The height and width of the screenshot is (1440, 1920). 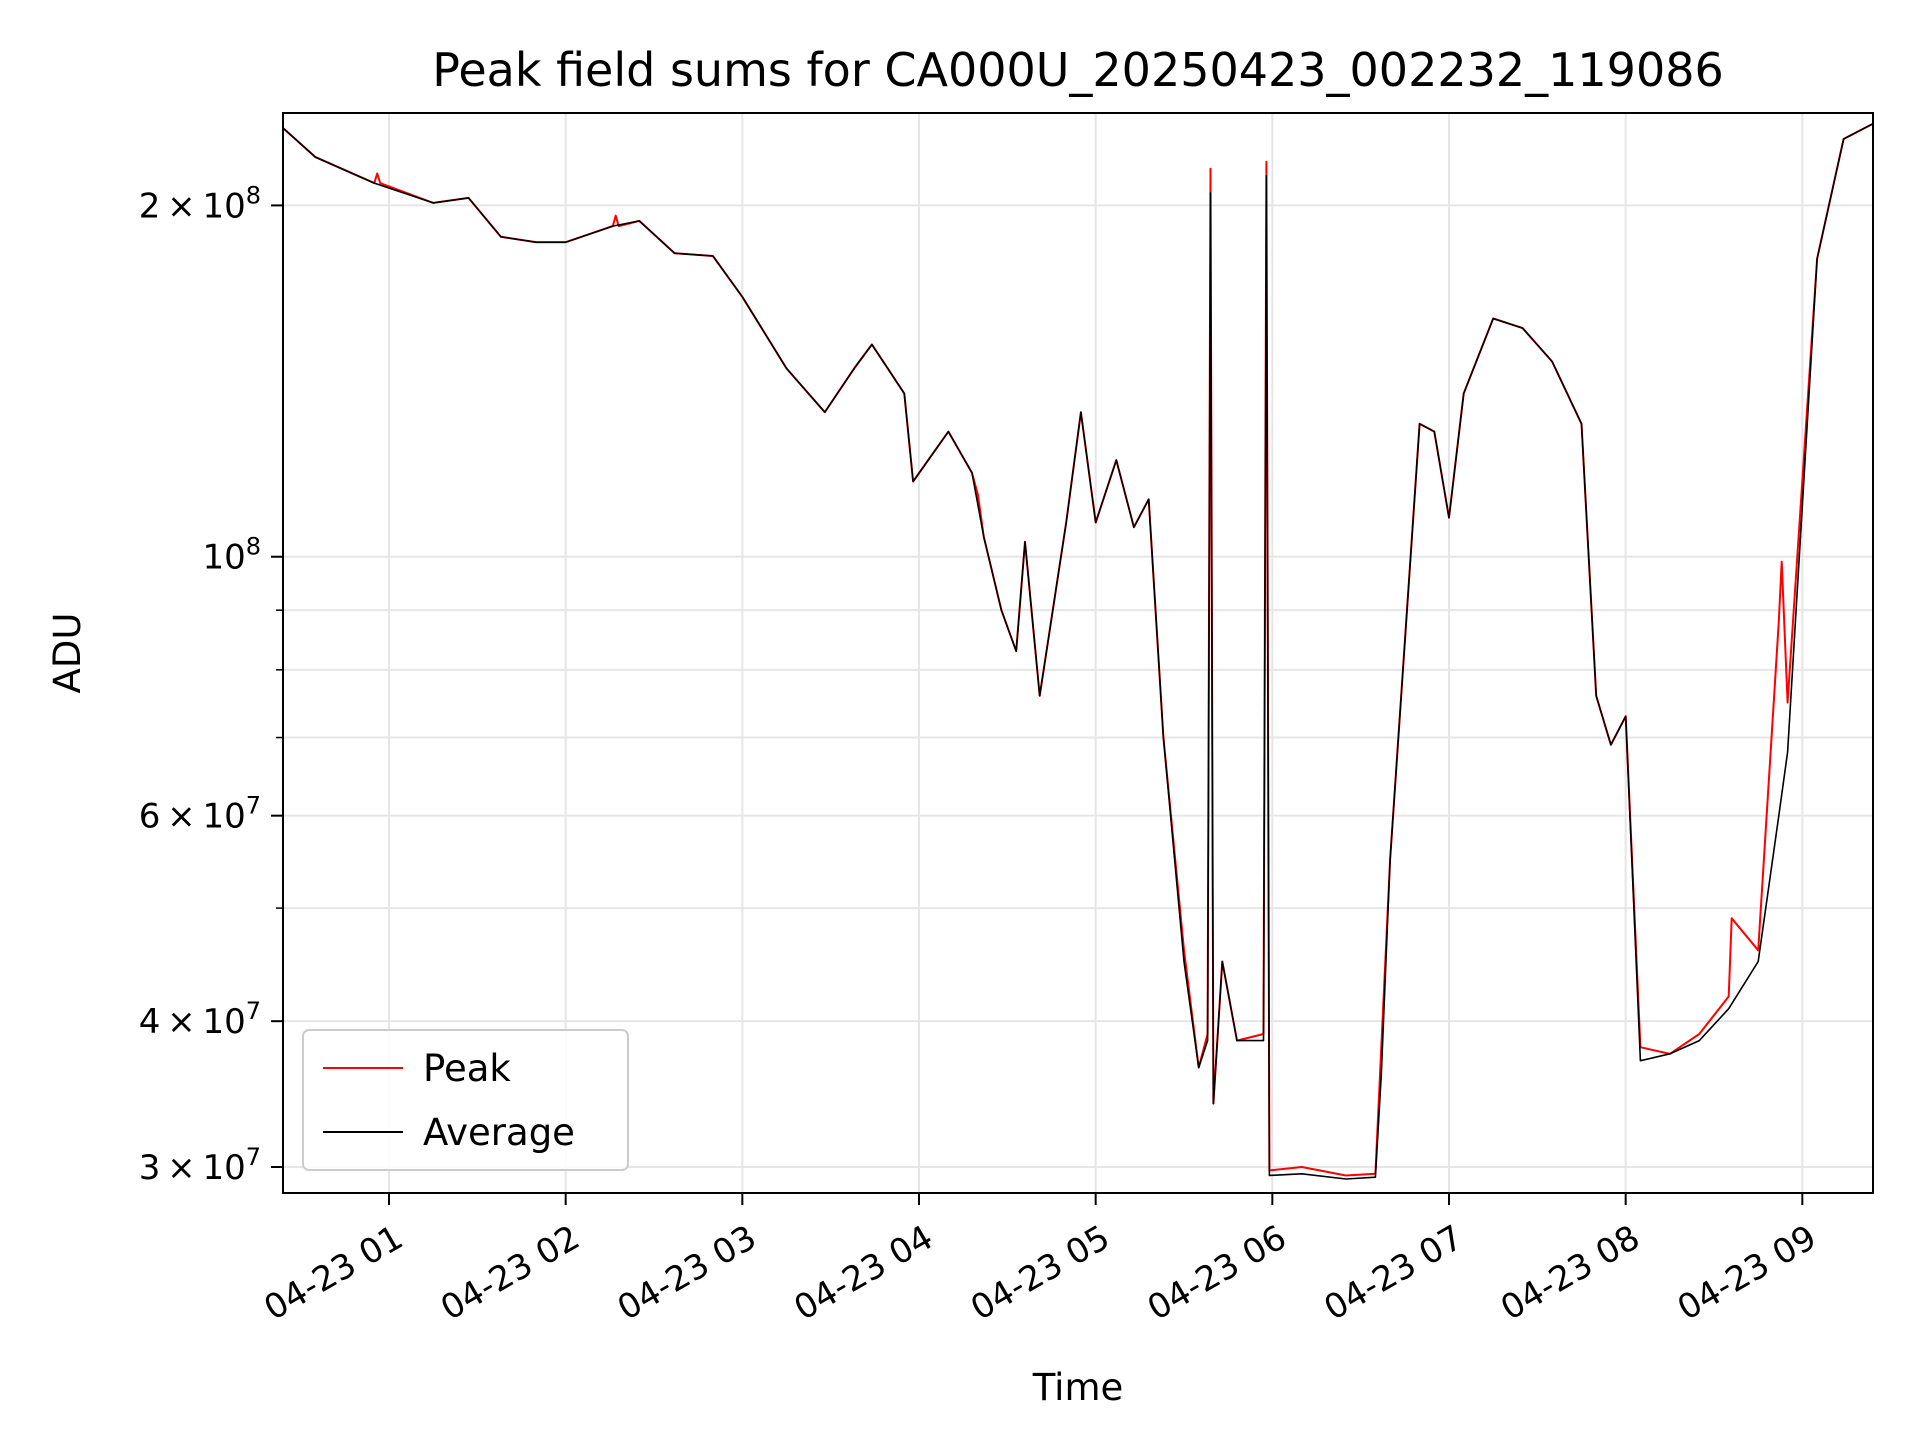 I want to click on legend-label-average: Average, so click(x=499, y=1132).